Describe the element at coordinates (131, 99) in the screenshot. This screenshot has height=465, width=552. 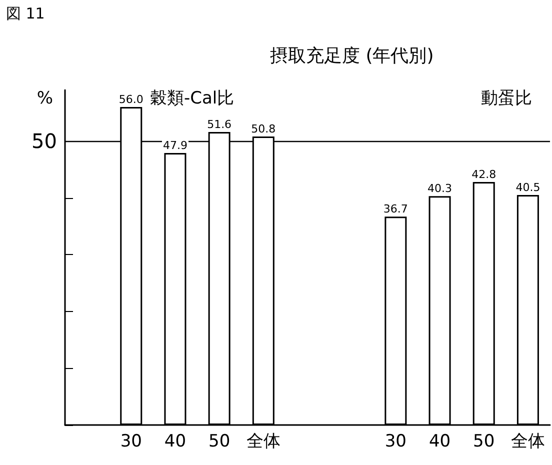
I see `data-label: 56.0` at that location.